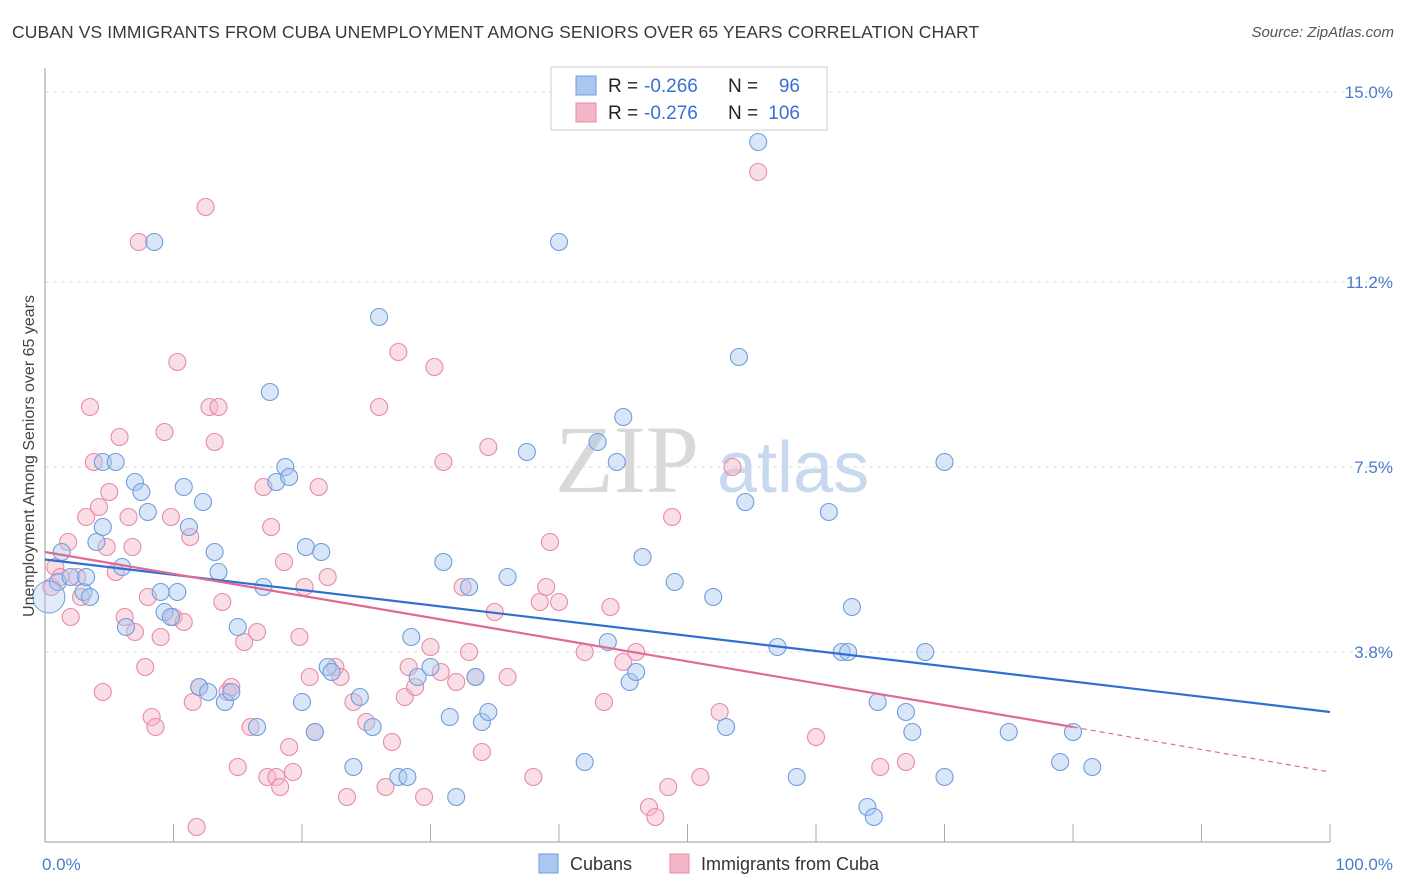 The image size is (1406, 892). Describe the element at coordinates (689, 98) in the screenshot. I see `stats-legend-box` at that location.